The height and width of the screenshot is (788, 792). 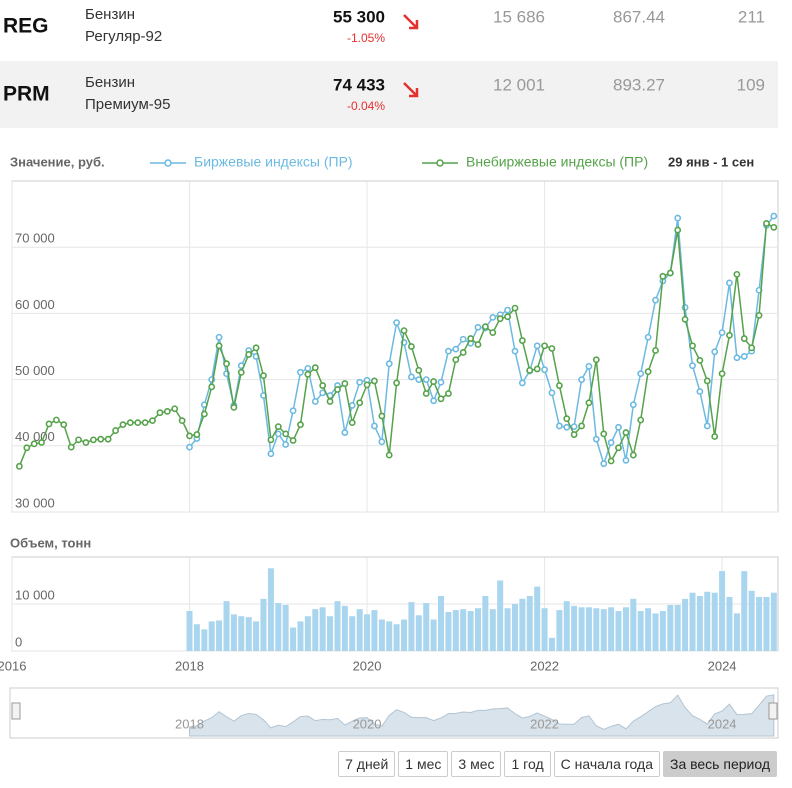 What do you see at coordinates (50, 542) in the screenshot?
I see `chart-title: Объем, тонн` at bounding box center [50, 542].